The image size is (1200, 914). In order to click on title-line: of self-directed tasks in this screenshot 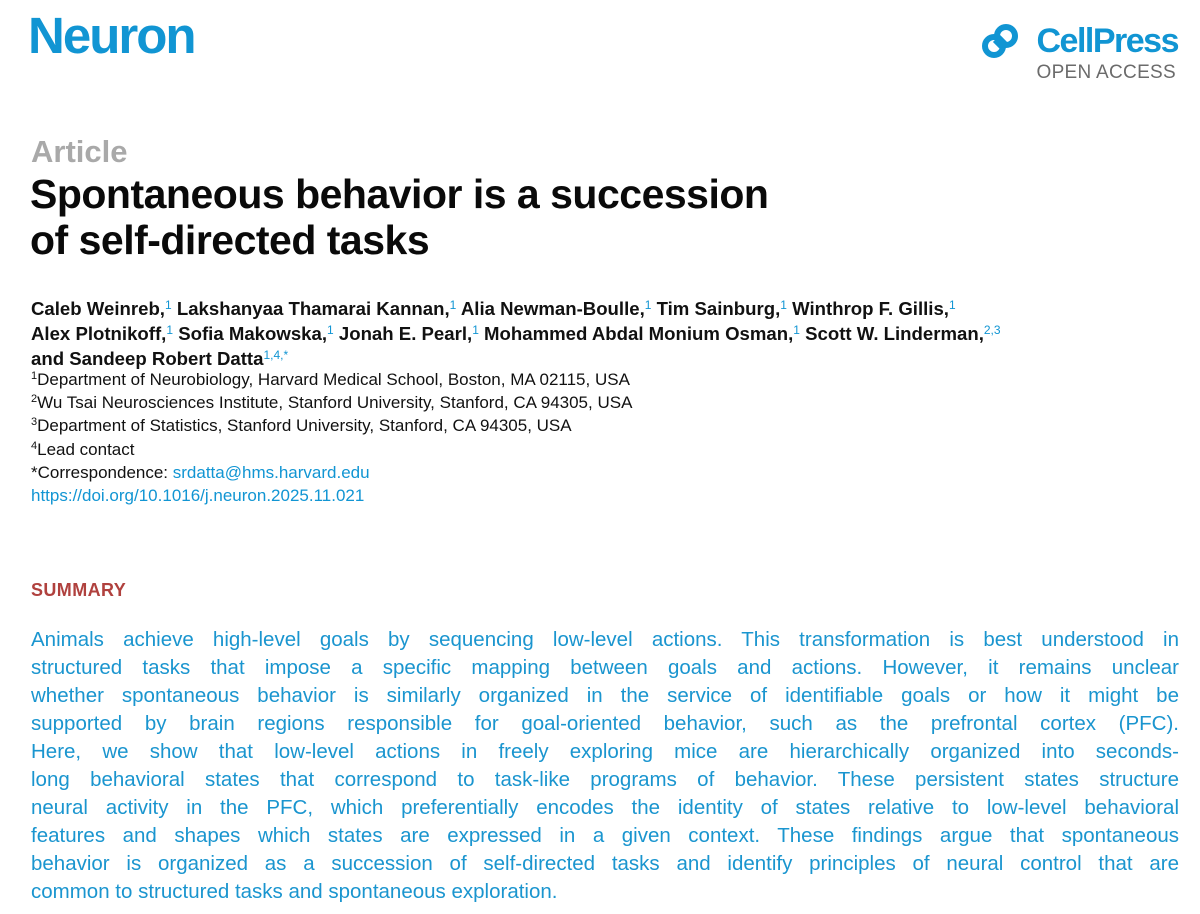, I will do `click(230, 240)`.